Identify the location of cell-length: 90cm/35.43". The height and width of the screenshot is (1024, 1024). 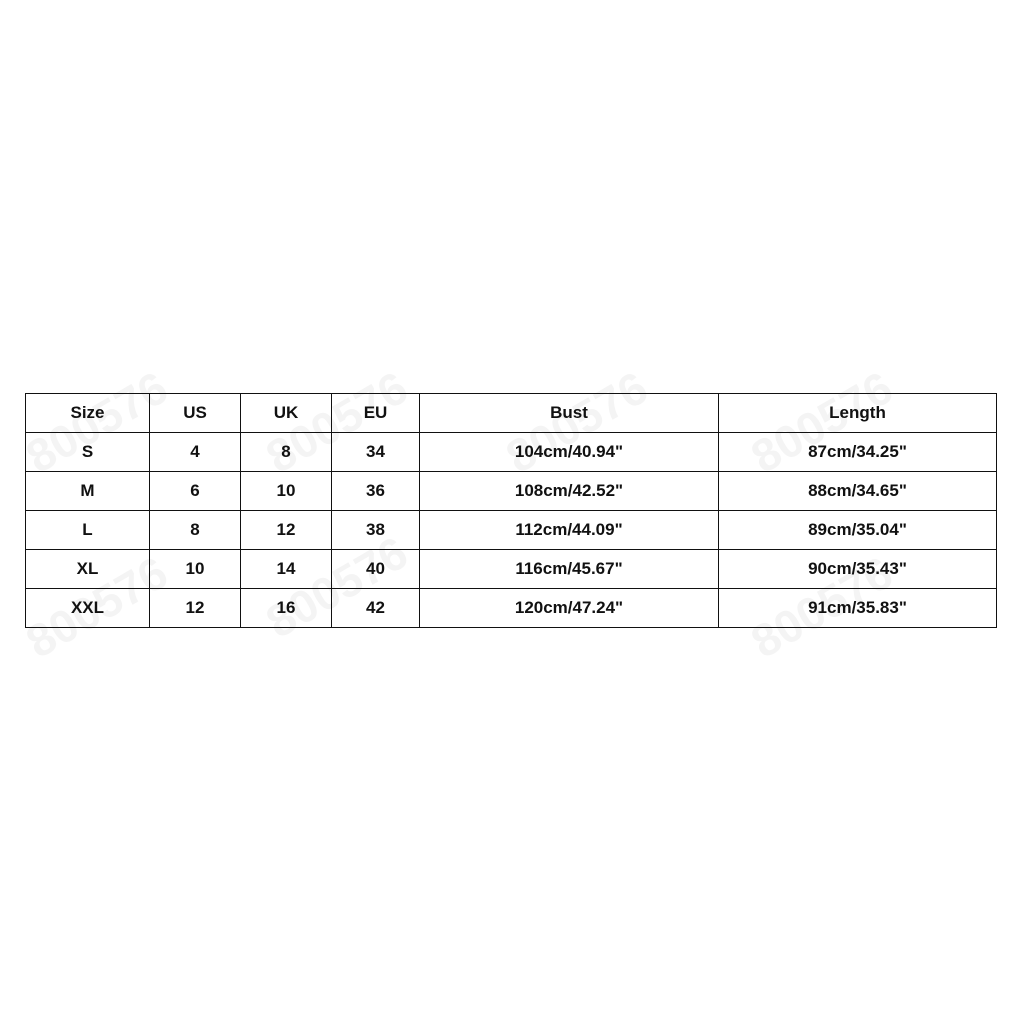
(857, 569).